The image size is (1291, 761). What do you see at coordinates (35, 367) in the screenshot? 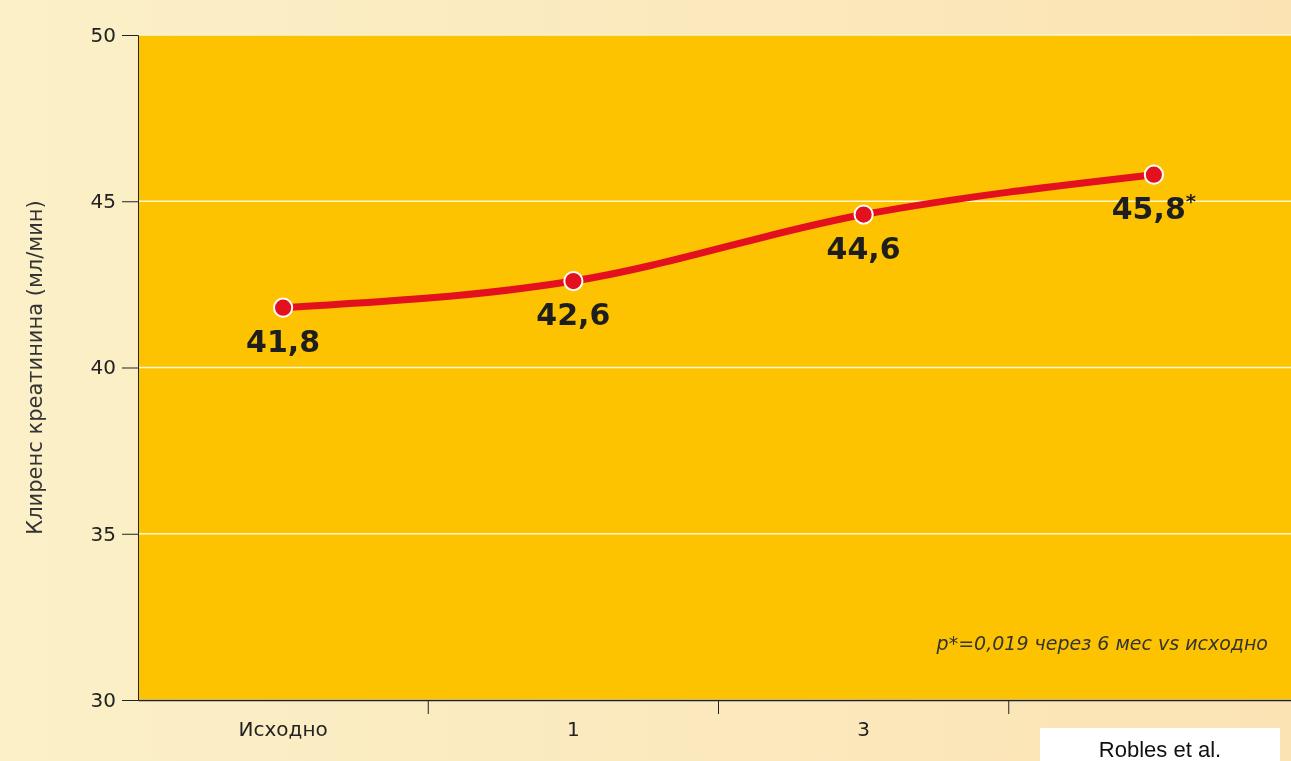
I see `y-axis-title: Клиренс креатинина (мл/мин)` at bounding box center [35, 367].